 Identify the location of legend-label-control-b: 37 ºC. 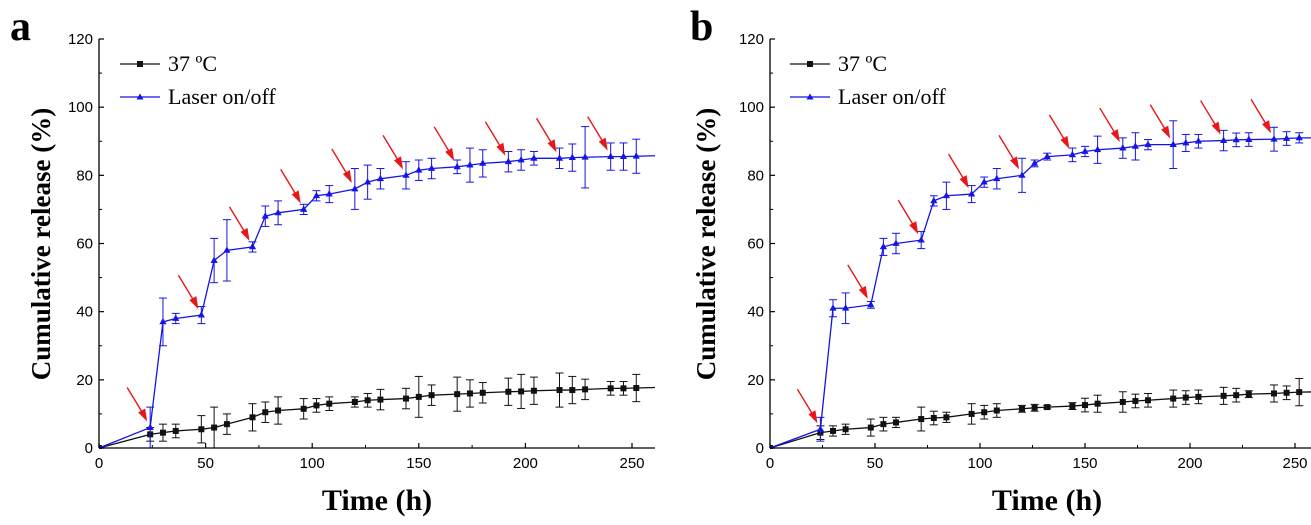
(862, 63).